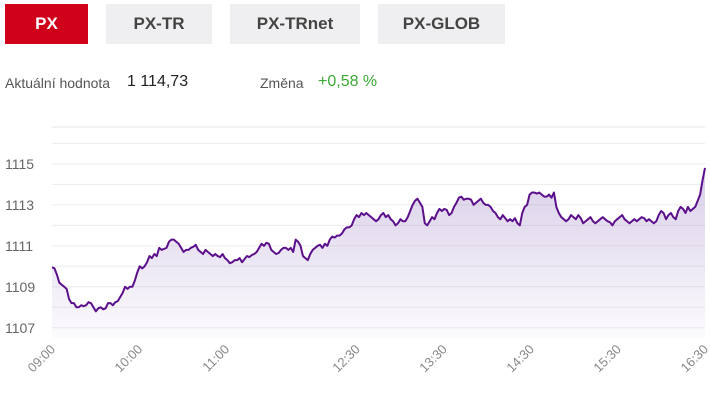 The height and width of the screenshot is (400, 710). What do you see at coordinates (215, 358) in the screenshot?
I see `x-tick-label: 11:00` at bounding box center [215, 358].